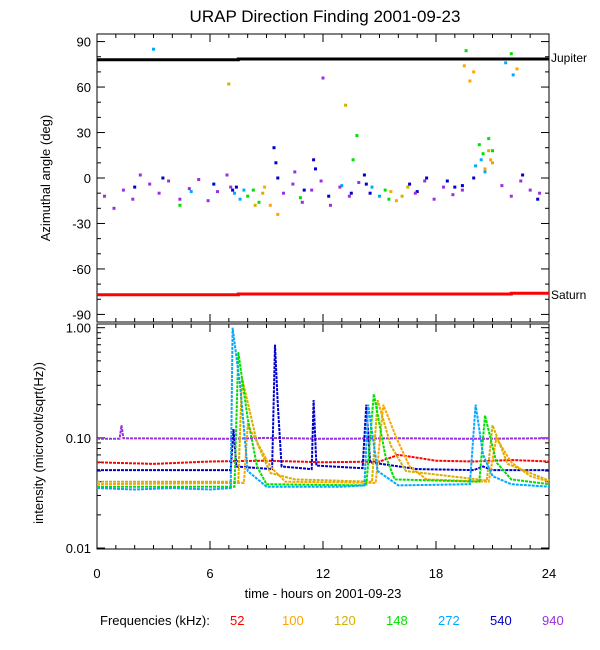 The height and width of the screenshot is (650, 600). What do you see at coordinates (325, 16) in the screenshot?
I see `chart-title: URAP Direction Finding 2001-09-23` at bounding box center [325, 16].